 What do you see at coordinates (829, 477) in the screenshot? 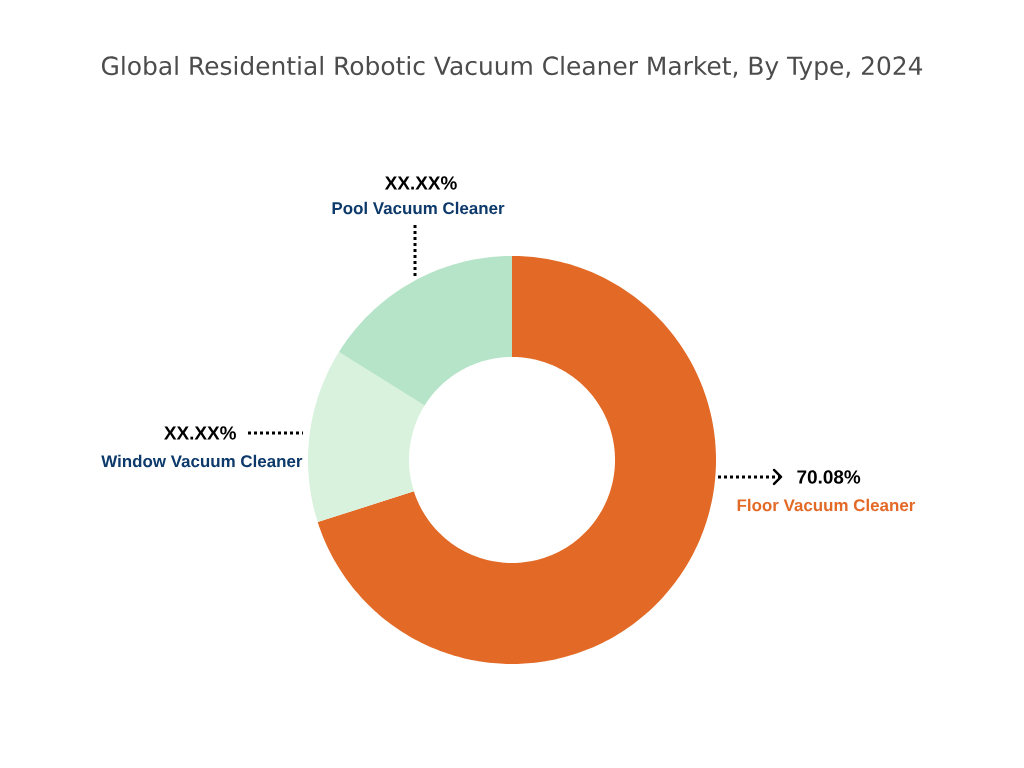
I see `data-label: 70.08%` at bounding box center [829, 477].